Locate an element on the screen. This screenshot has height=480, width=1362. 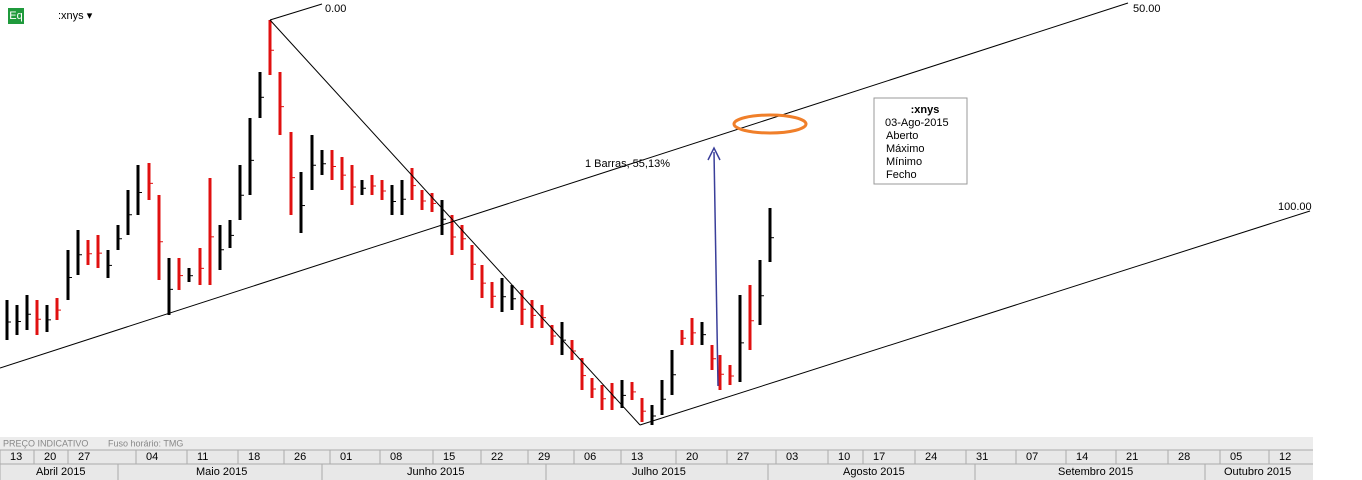
timezone-note: Fuso horário: TMG is located at coordinates (145, 443).